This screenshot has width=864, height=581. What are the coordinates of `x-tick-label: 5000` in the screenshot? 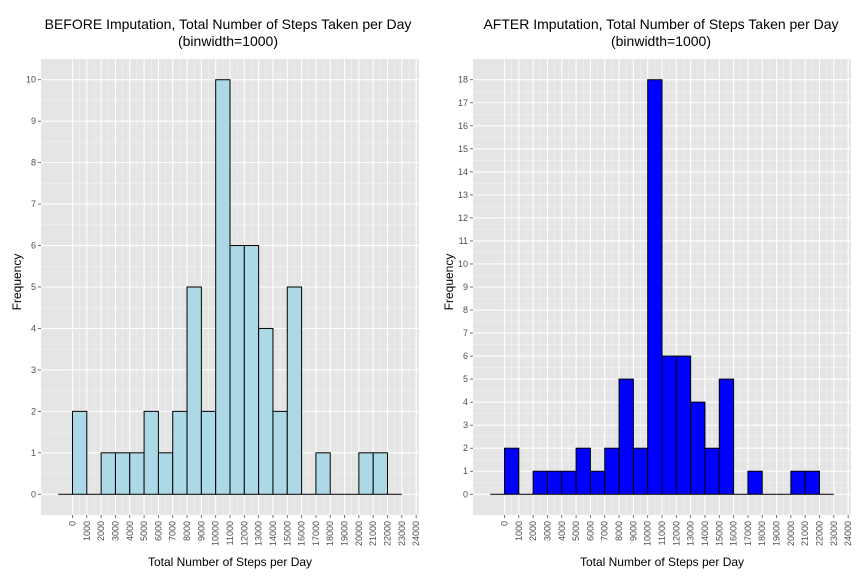 It's located at (144, 531).